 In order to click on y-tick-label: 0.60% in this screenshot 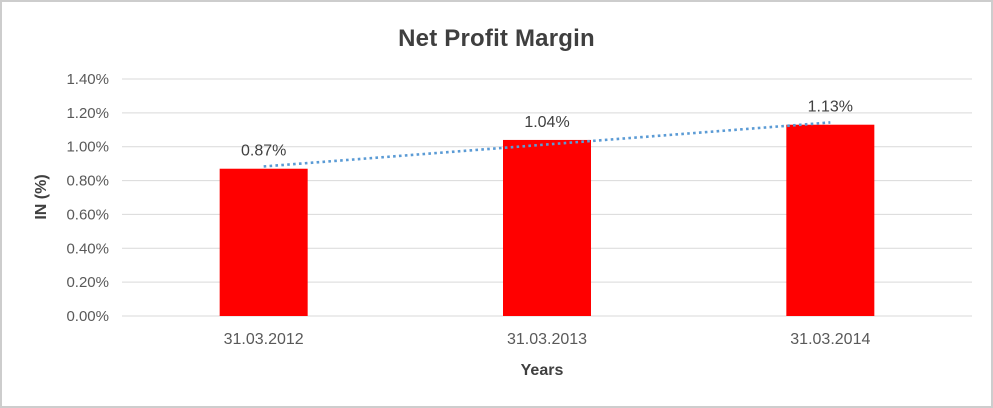, I will do `click(87, 214)`.